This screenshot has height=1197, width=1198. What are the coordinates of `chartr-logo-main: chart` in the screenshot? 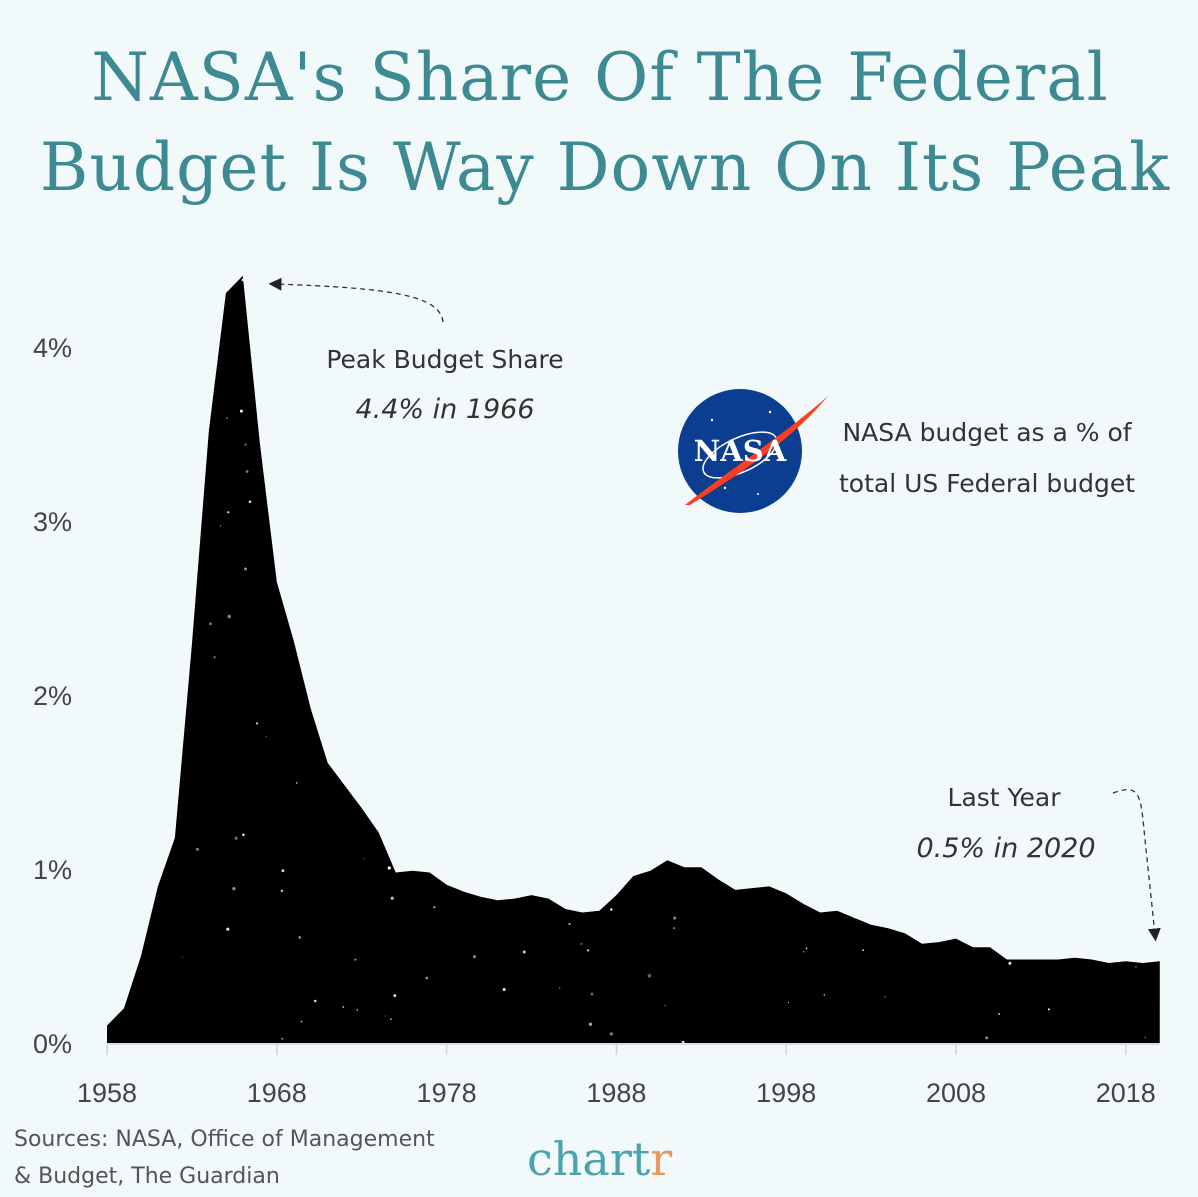 It's located at (589, 1159).